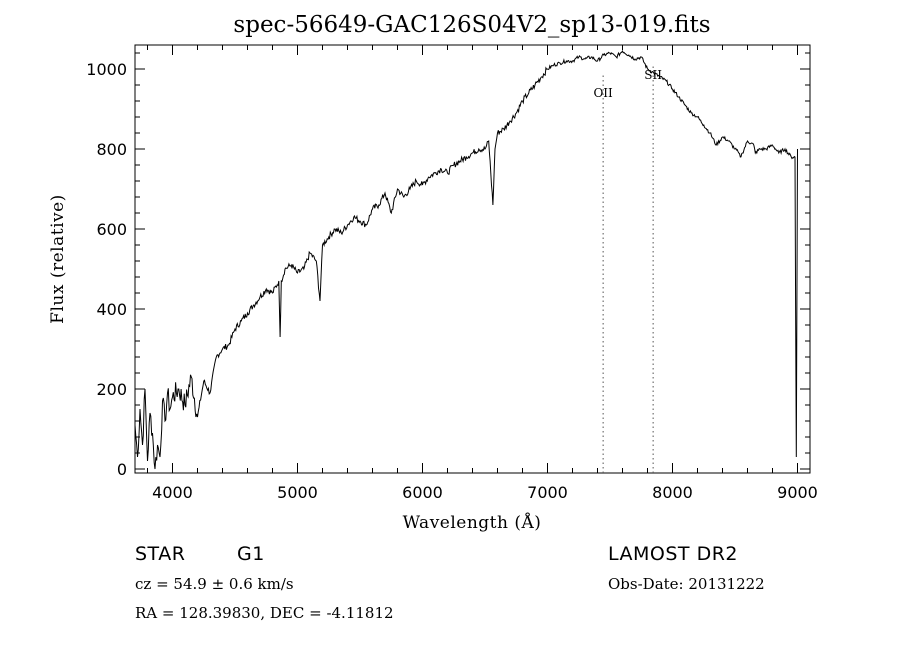 The image size is (900, 650). Describe the element at coordinates (297, 492) in the screenshot. I see `x-tick-label: 5000` at that location.